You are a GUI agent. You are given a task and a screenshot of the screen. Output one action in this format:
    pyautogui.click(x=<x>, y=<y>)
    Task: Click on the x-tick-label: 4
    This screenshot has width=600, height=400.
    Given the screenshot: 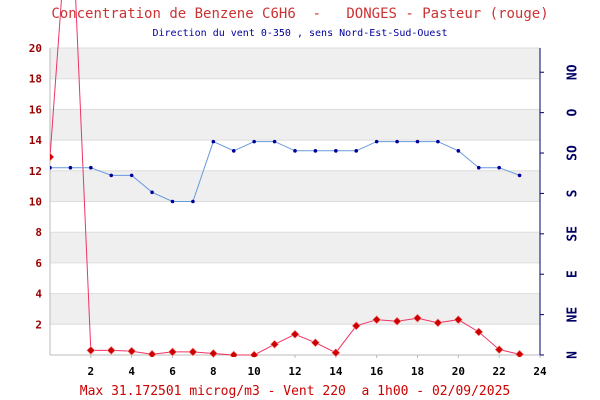 What is the action you would take?
    pyautogui.click(x=131, y=371)
    